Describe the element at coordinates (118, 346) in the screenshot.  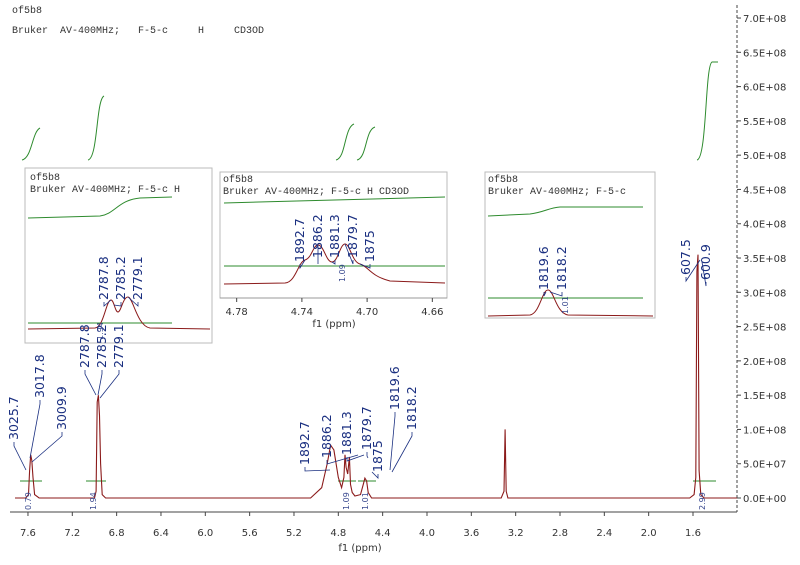
I see `peak-label: 2779.1` at that location.